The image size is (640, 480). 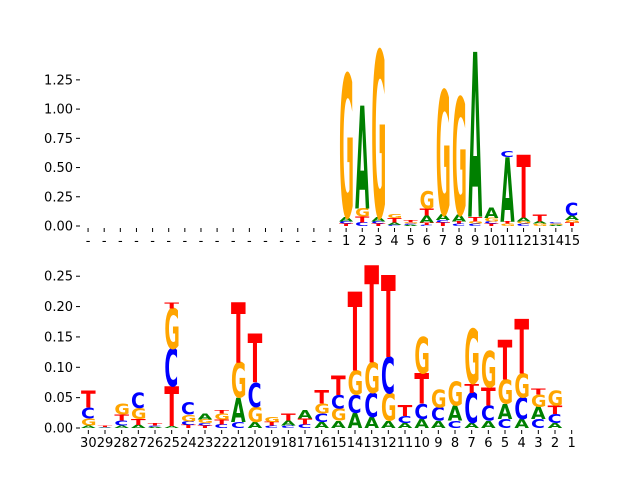 What do you see at coordinates (255, 443) in the screenshot?
I see `x-tick-label: 20` at bounding box center [255, 443].